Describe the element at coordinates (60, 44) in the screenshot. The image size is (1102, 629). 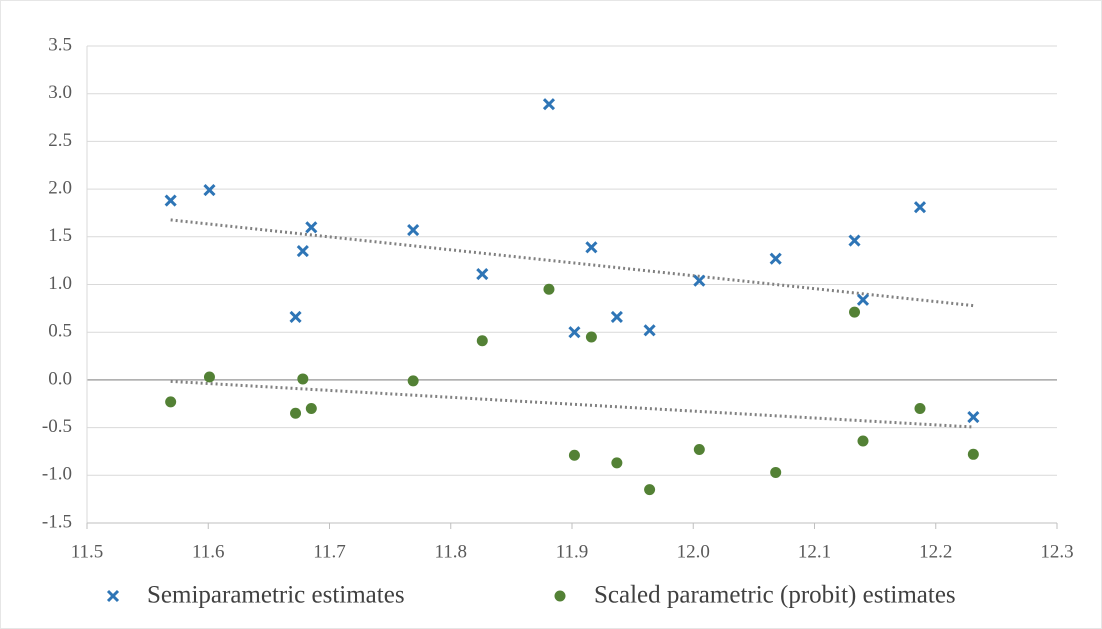
I see `y-tick-label: 3.5` at that location.